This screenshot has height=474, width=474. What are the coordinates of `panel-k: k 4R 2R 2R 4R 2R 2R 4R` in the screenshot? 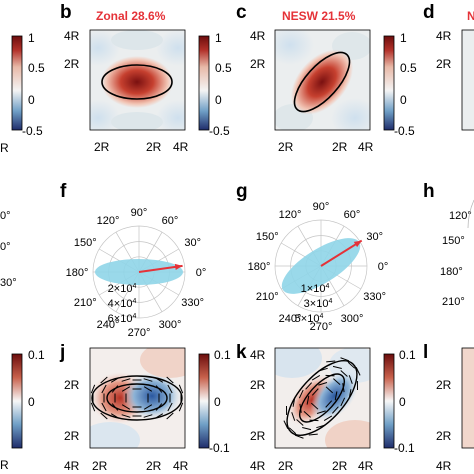 It's located at (305, 407).